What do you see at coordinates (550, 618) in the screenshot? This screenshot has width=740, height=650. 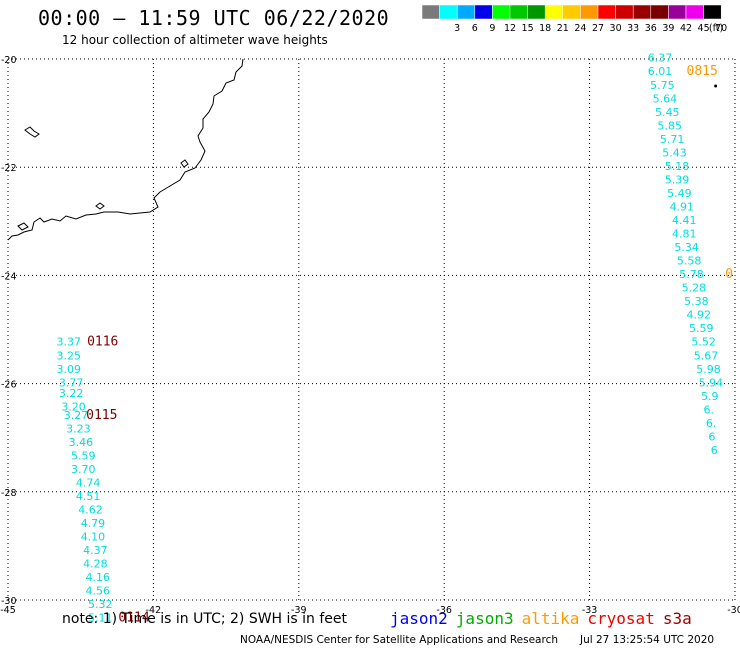 I see `satellite-altika: altika` at bounding box center [550, 618].